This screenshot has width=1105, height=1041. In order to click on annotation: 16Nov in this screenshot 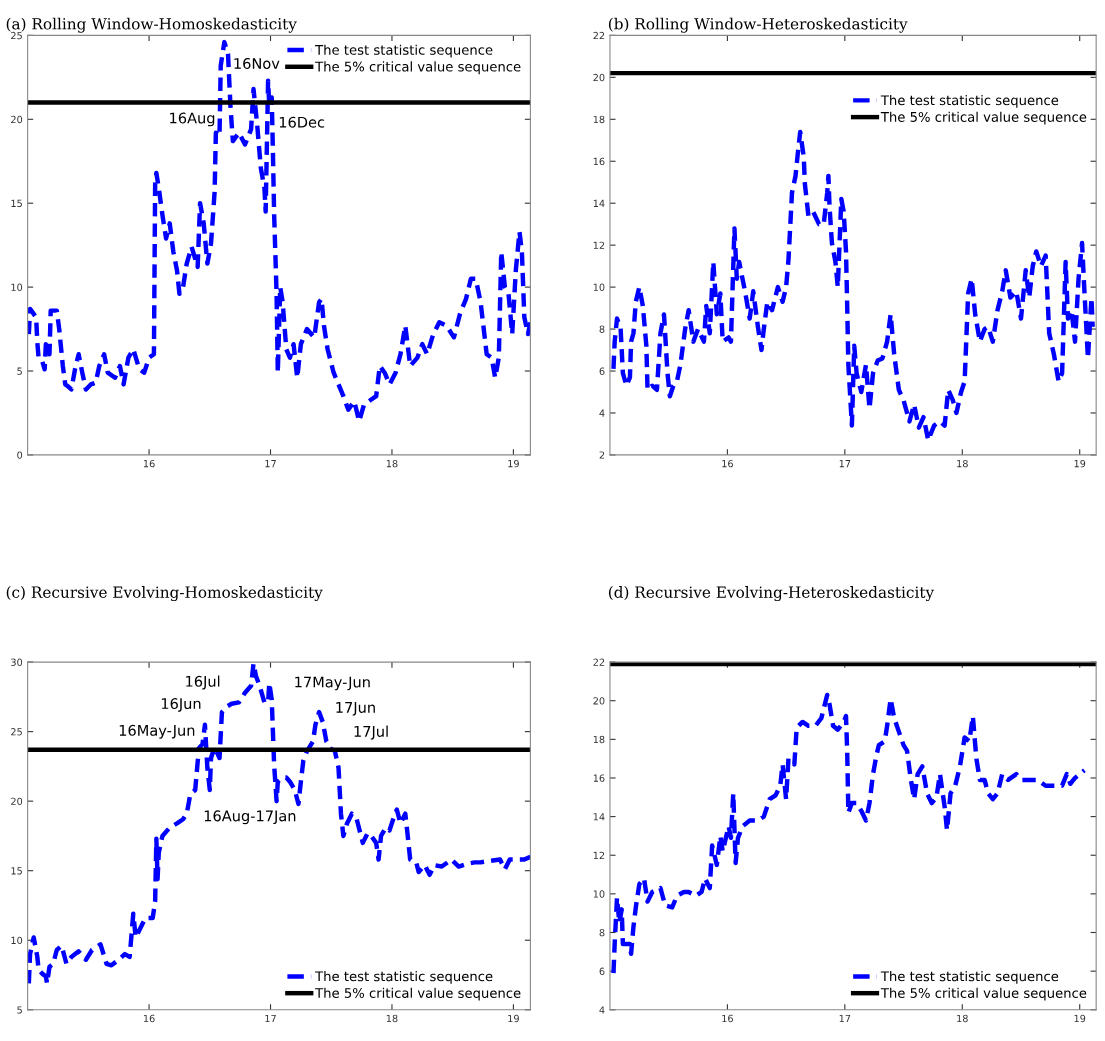, I will do `click(257, 63)`.